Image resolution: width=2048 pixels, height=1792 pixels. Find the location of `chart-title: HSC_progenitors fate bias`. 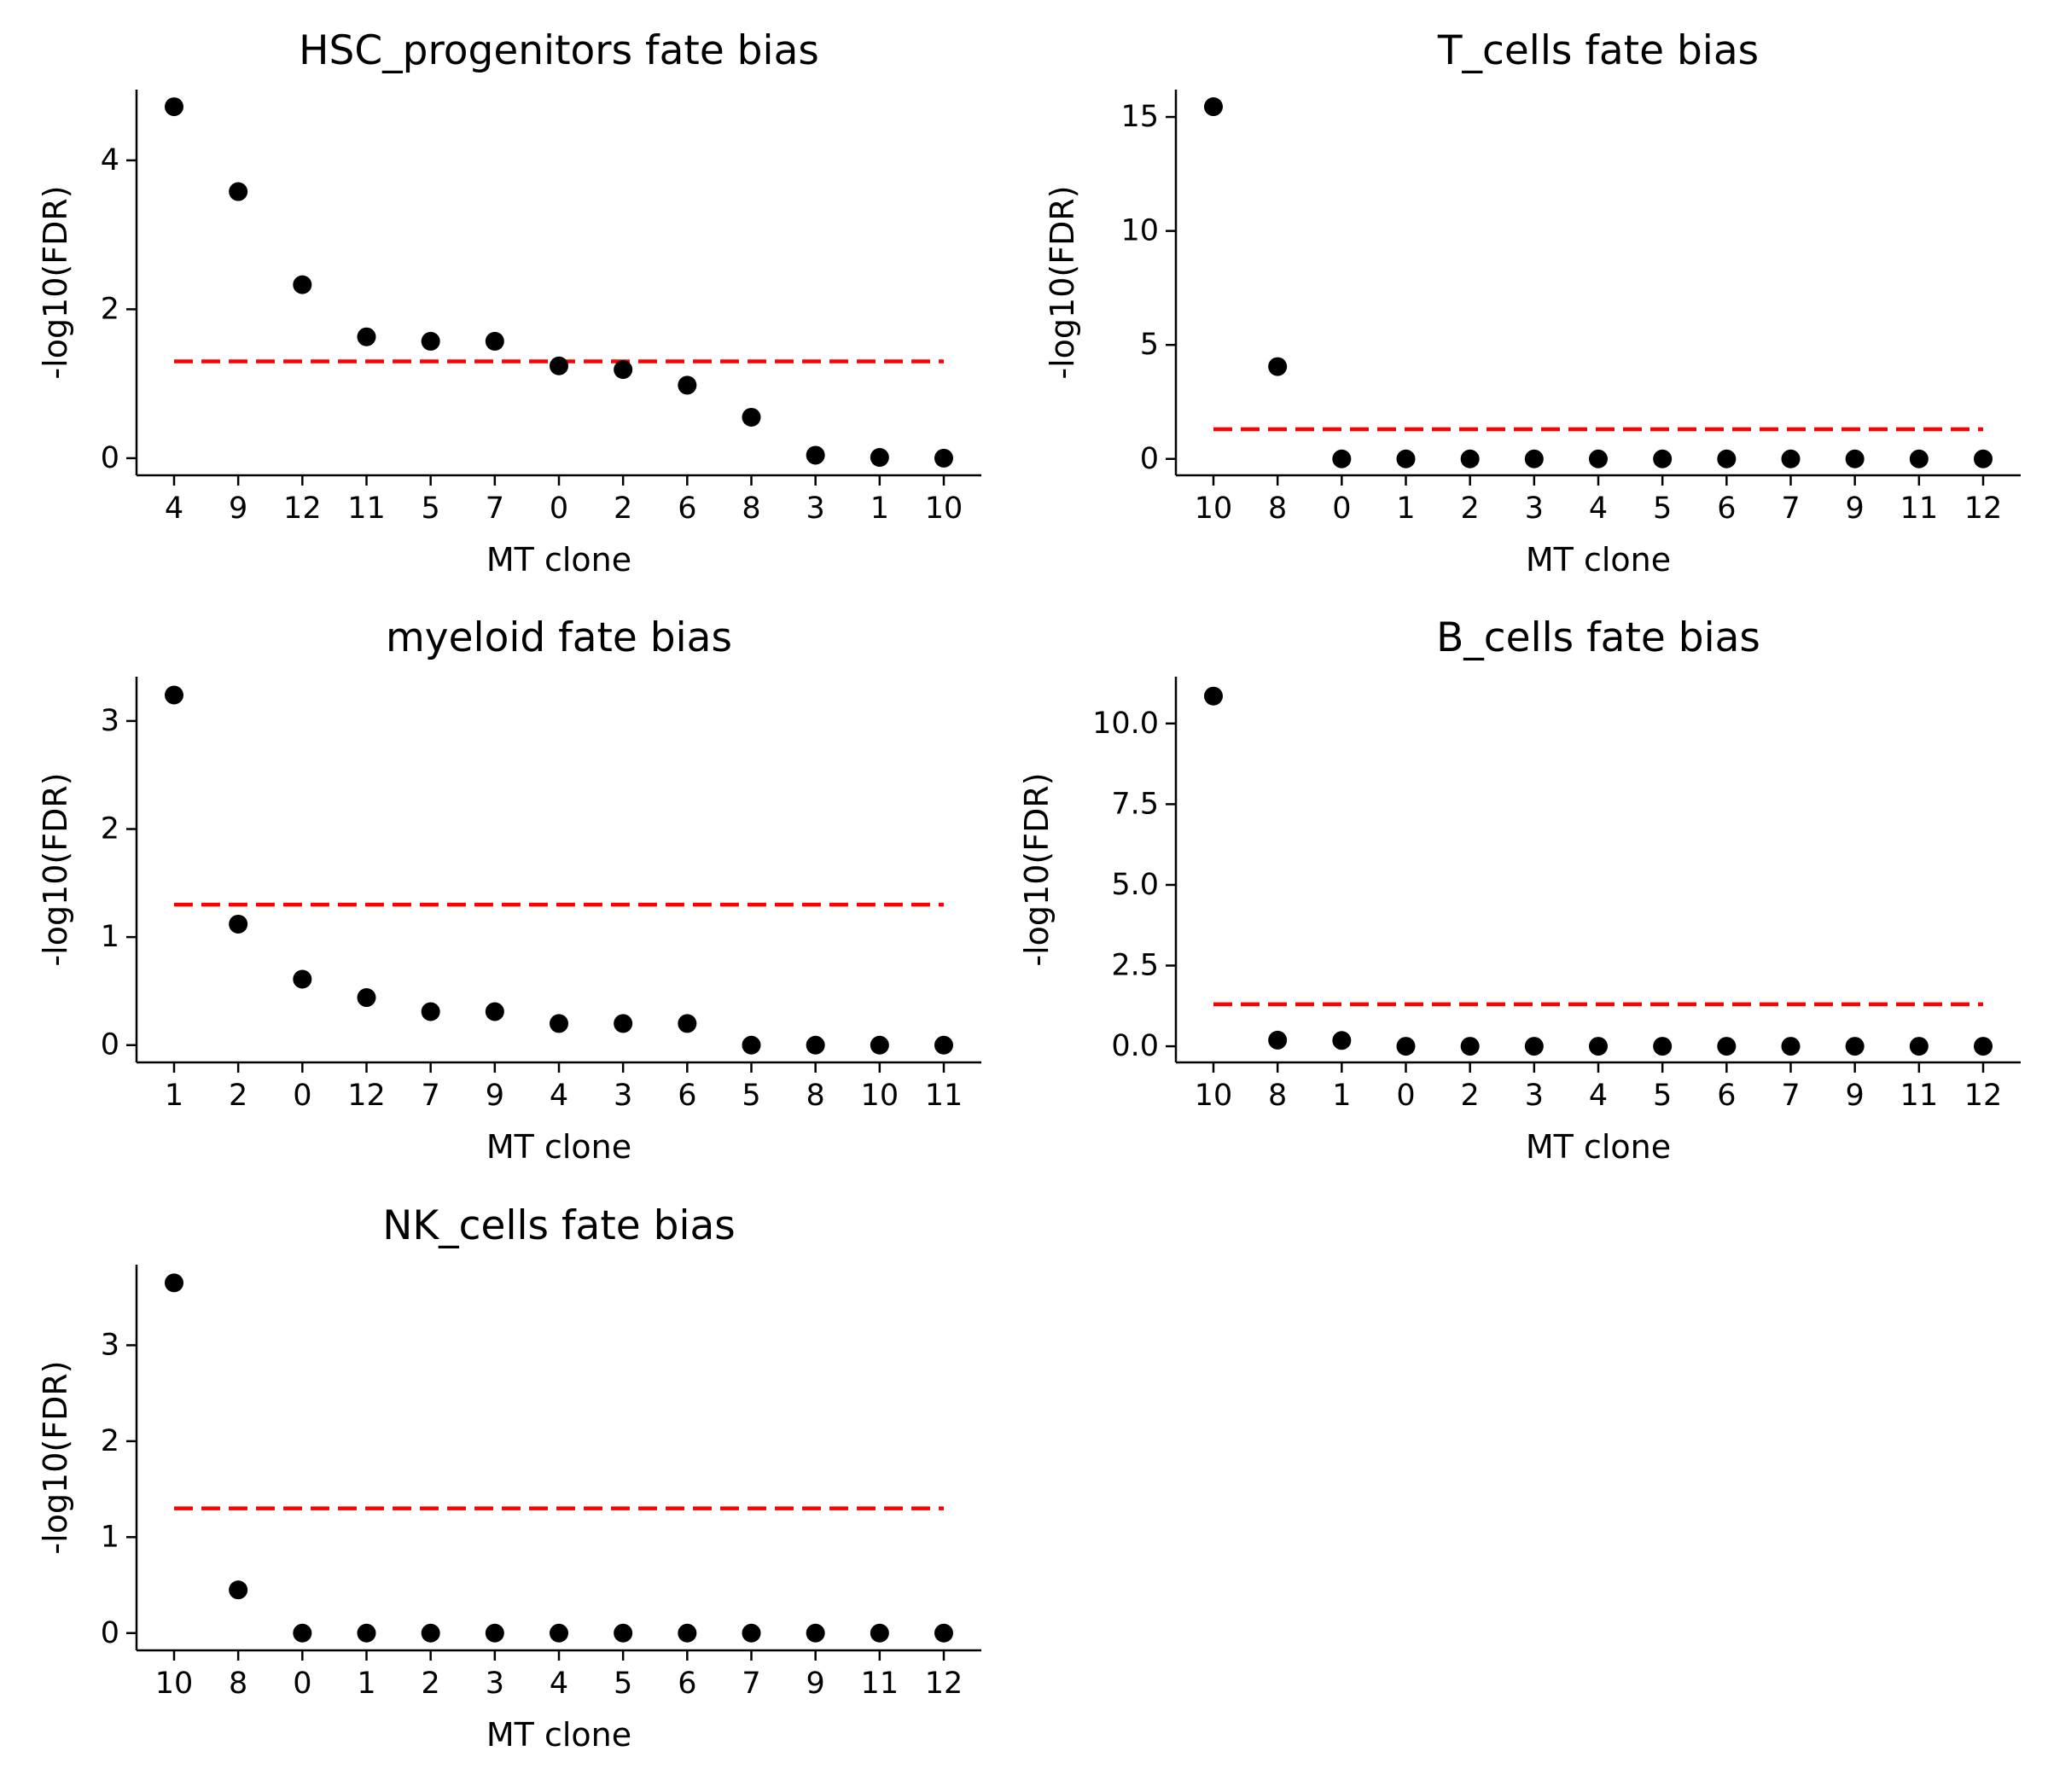

chart-title: HSC_progenitors fate bias is located at coordinates (559, 50).